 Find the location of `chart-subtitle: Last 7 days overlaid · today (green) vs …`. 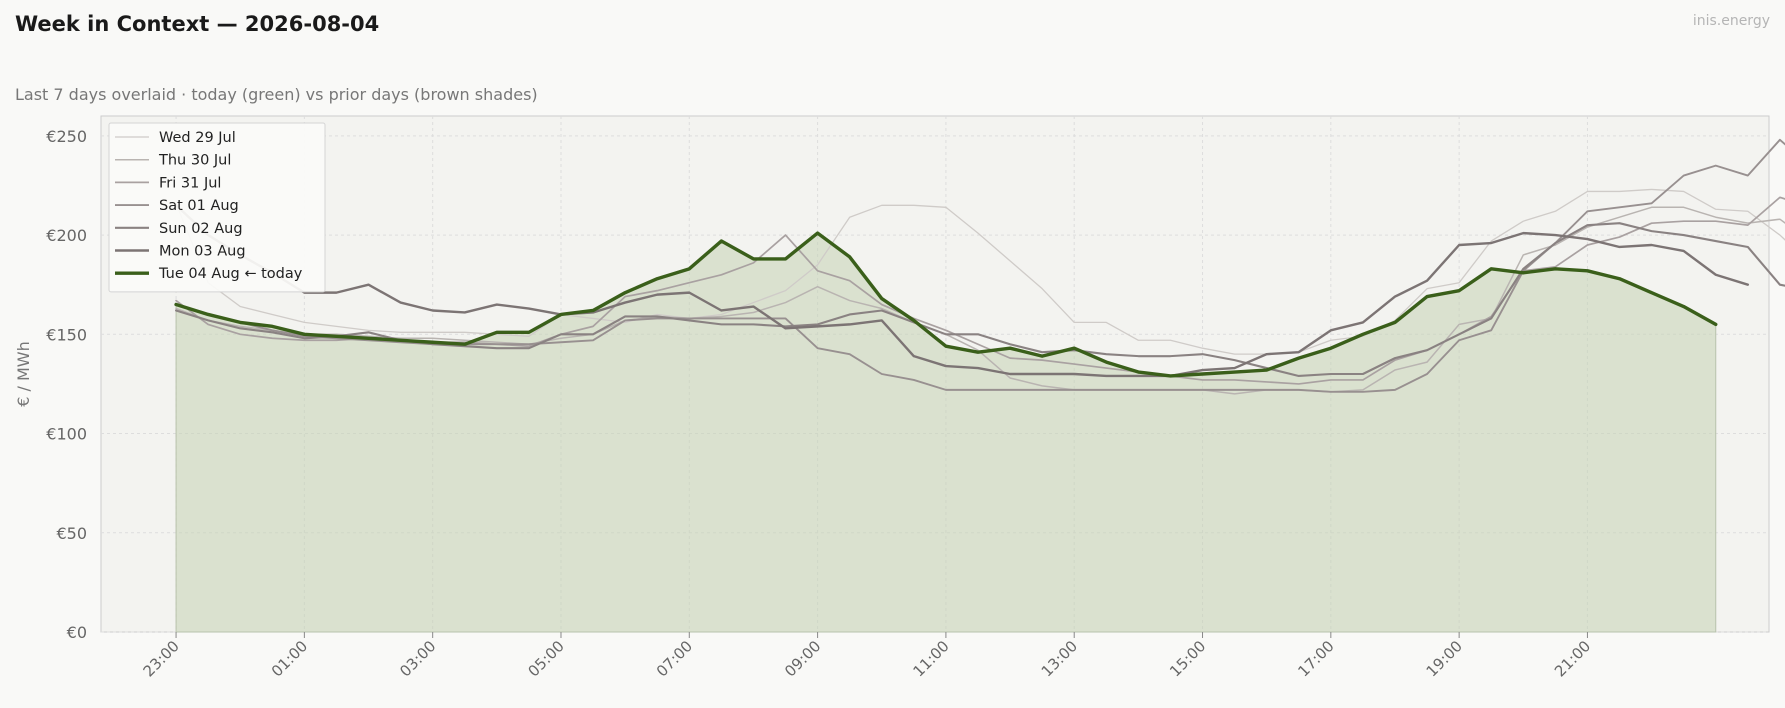

chart-subtitle: Last 7 days overlaid · today (green) vs … is located at coordinates (276, 94).